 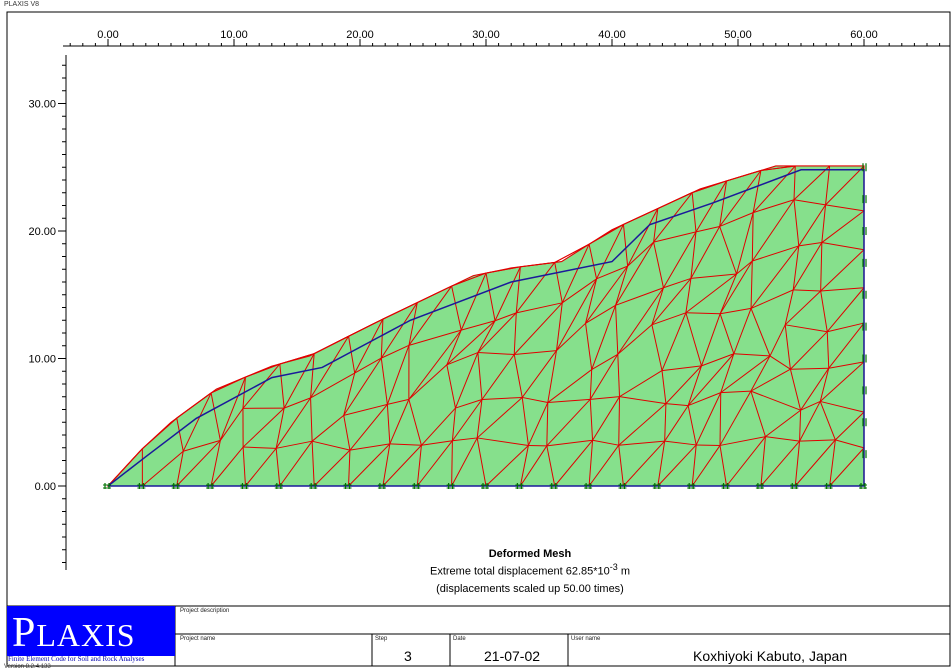 I want to click on user-name-label: User name, so click(x=586, y=639).